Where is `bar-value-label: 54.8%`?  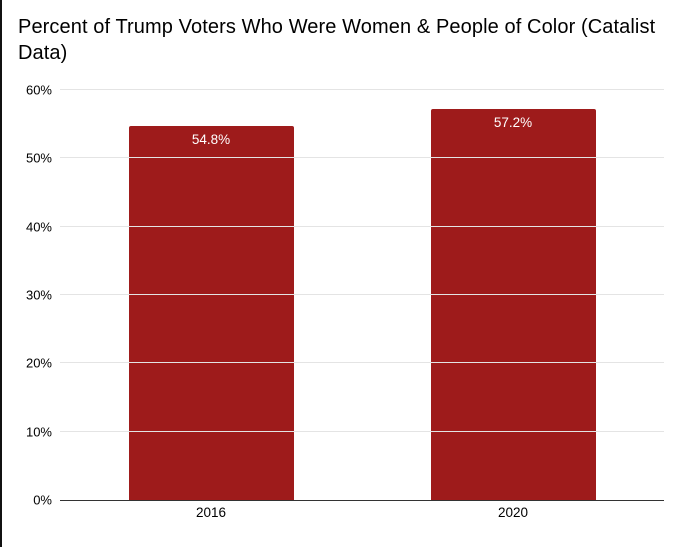
bar-value-label: 54.8% is located at coordinates (211, 139).